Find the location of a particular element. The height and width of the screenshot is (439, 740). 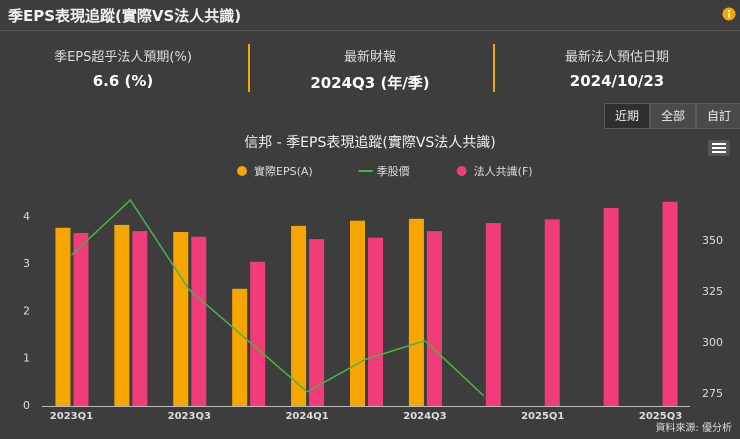

header-title: 季EPS表現追蹤(實際VS法人共識) is located at coordinates (125, 16).